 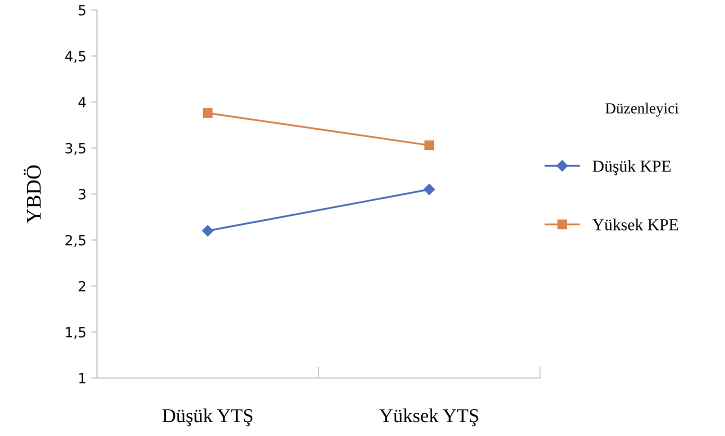 What do you see at coordinates (631, 168) in the screenshot?
I see `legend-label: Düşük KPE` at bounding box center [631, 168].